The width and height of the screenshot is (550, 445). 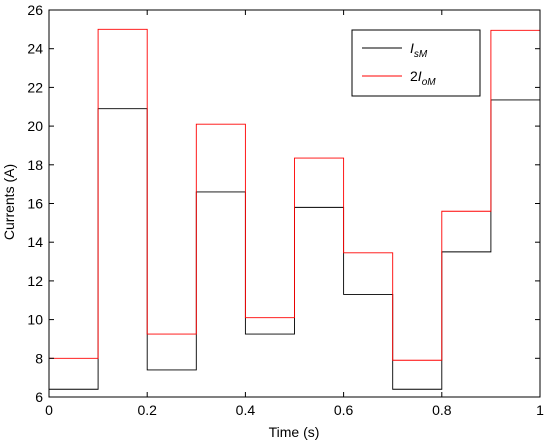 I want to click on y-tick-label-5: 16, so click(x=35, y=204).